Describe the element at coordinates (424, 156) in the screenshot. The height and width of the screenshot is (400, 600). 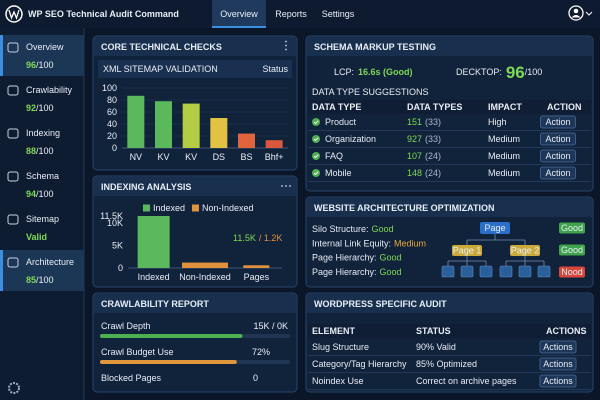
I see `data-count: 107 (24)` at that location.